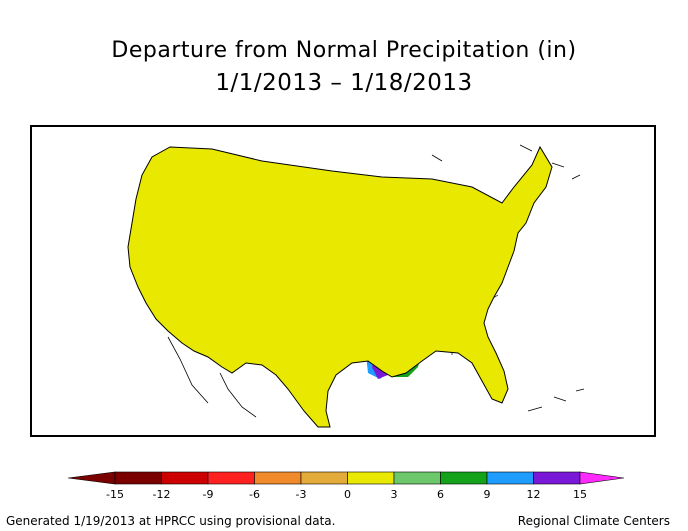  What do you see at coordinates (344, 83) in the screenshot?
I see `map-subtitle: 1/1/2013 – 1/18/2013` at bounding box center [344, 83].